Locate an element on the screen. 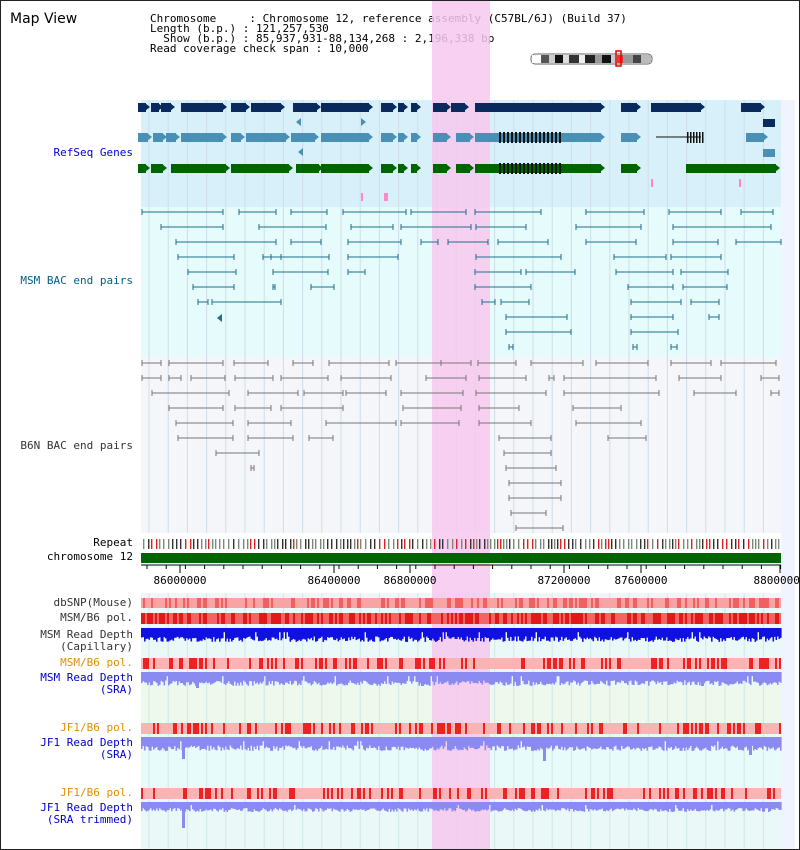 This screenshot has width=800, height=850. track-label-jf1-b6-pol: JF1/B6 pol. is located at coordinates (96, 727).